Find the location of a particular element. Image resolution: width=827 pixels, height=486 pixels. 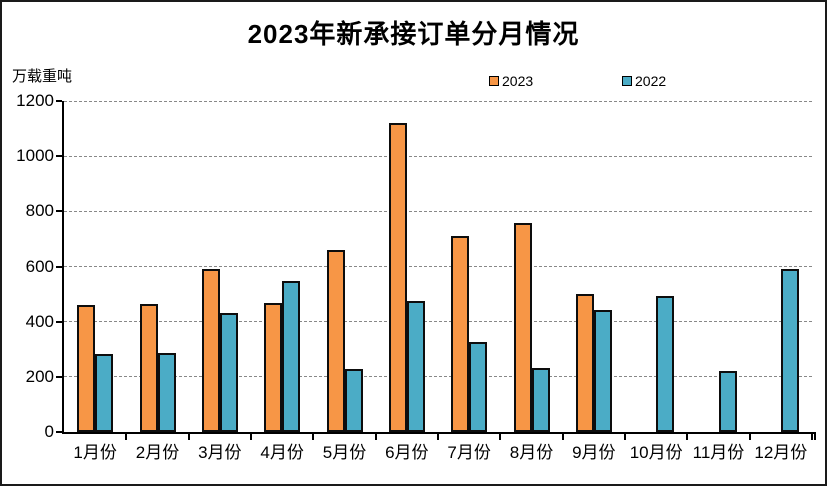

bar-2022-1月份 is located at coordinates (104, 392).